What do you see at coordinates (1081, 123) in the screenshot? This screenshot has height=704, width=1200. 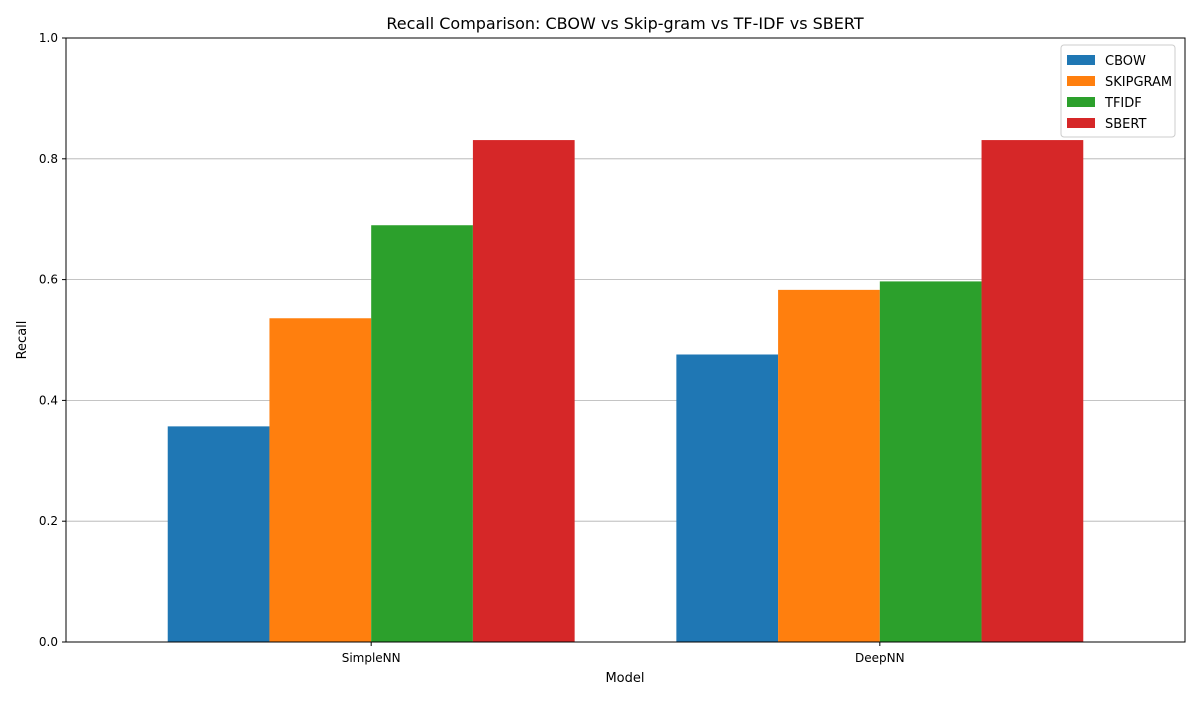 I see `legend-swatch-sbert` at bounding box center [1081, 123].